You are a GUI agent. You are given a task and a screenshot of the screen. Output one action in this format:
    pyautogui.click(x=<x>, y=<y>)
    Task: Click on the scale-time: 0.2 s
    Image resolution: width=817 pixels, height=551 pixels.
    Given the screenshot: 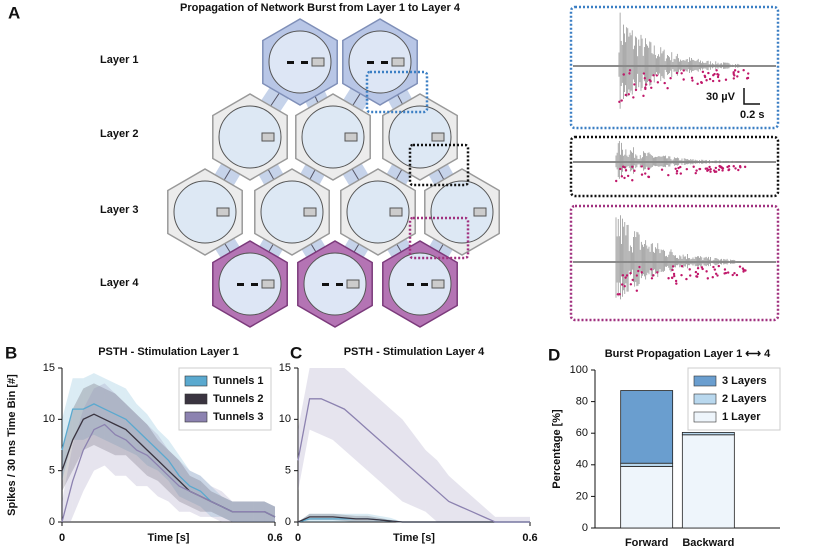 What is the action you would take?
    pyautogui.click(x=752, y=115)
    